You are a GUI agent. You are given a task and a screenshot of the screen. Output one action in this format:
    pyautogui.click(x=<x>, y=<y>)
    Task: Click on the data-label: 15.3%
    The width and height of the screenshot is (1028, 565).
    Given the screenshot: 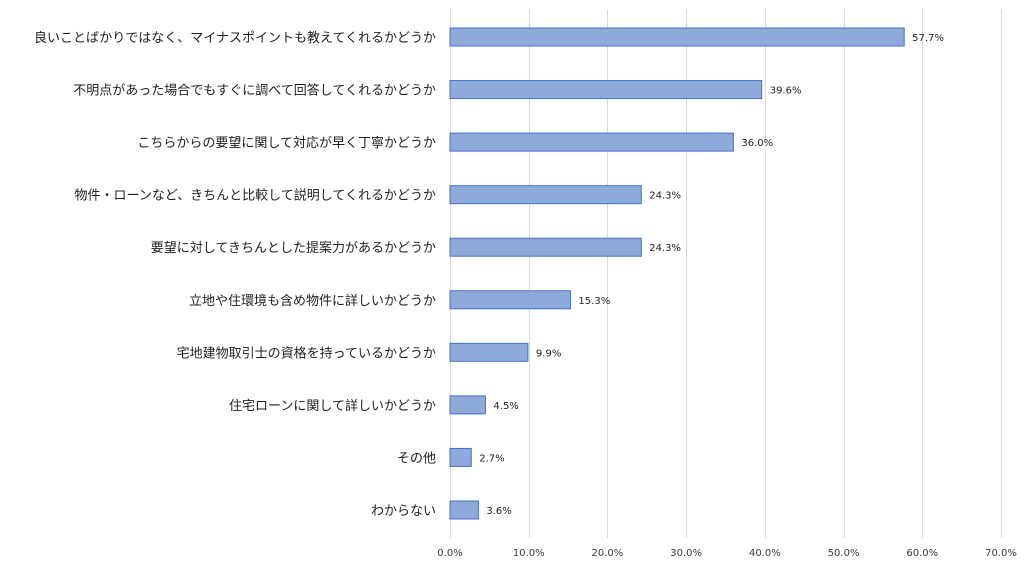 What is the action you would take?
    pyautogui.click(x=594, y=301)
    